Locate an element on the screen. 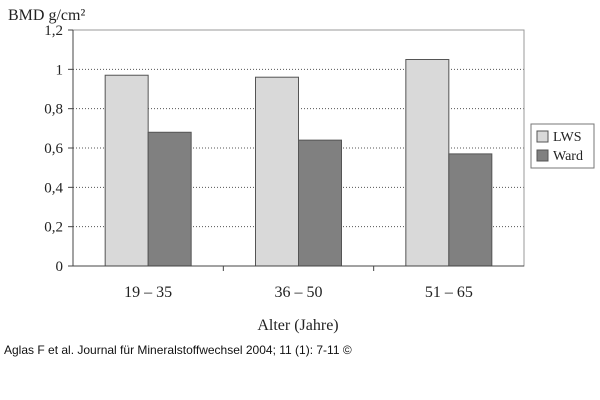  legend-swatch-lws is located at coordinates (542, 136).